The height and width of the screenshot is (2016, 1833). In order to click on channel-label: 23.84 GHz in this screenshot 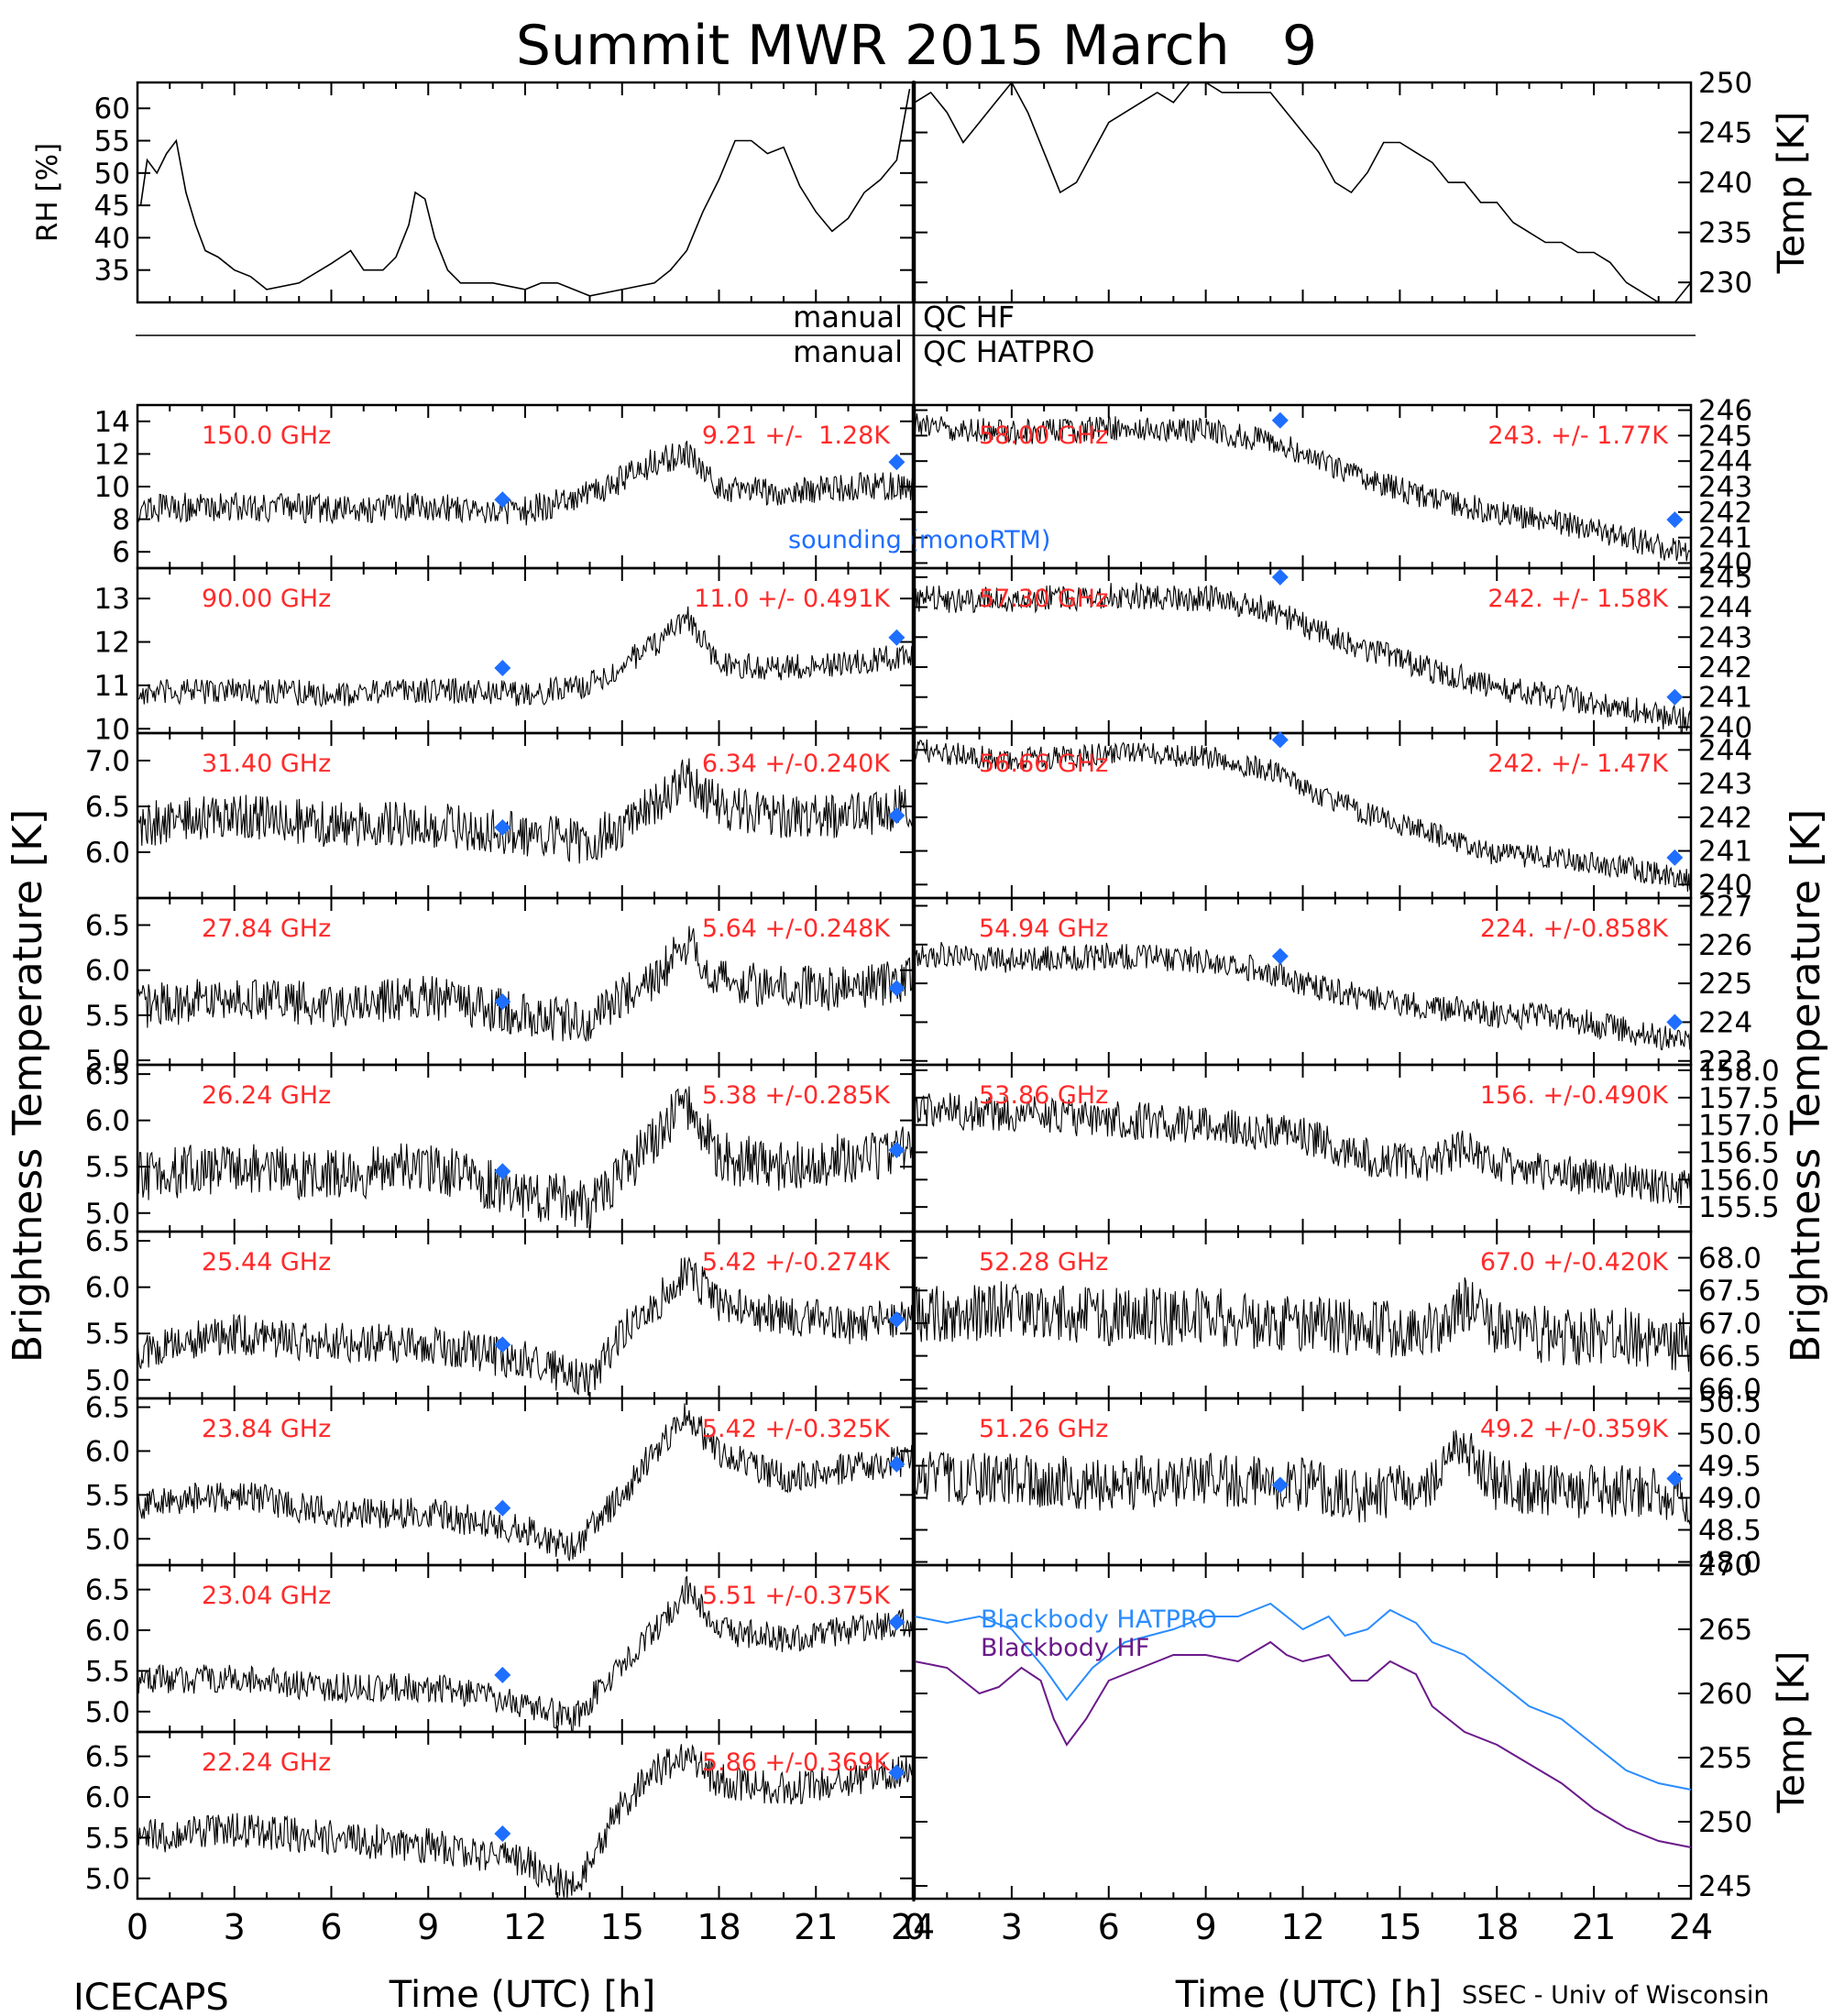, I will do `click(266, 1429)`.